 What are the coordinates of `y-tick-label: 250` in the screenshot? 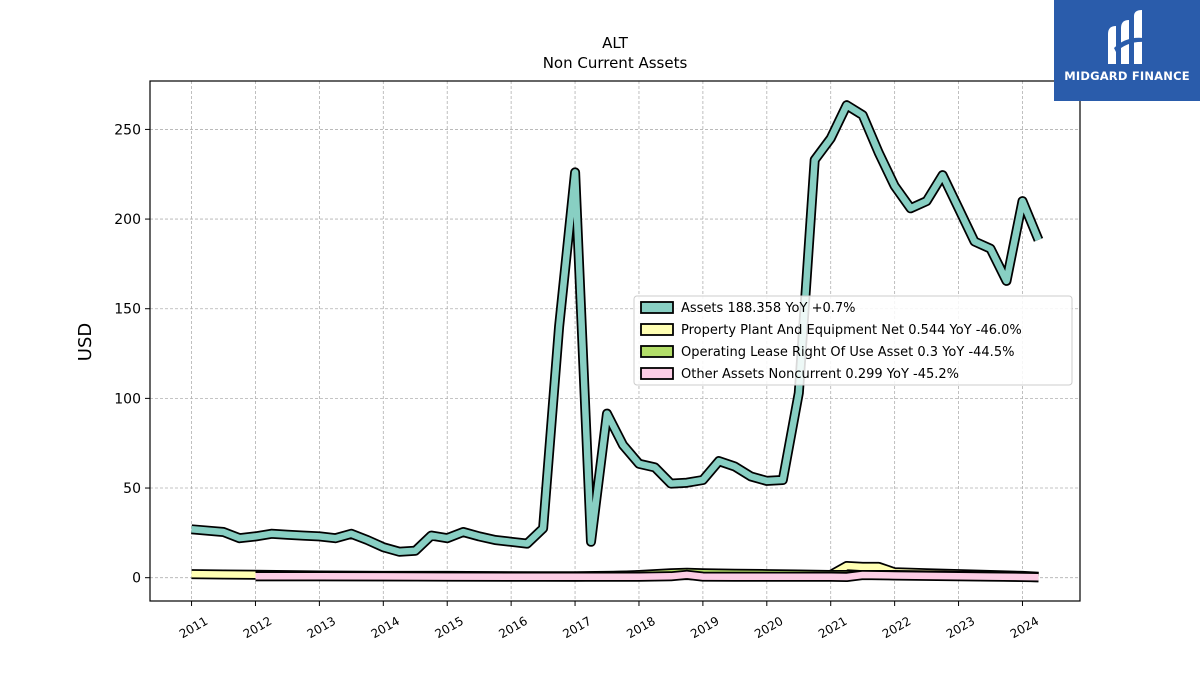 It's located at (127, 130).